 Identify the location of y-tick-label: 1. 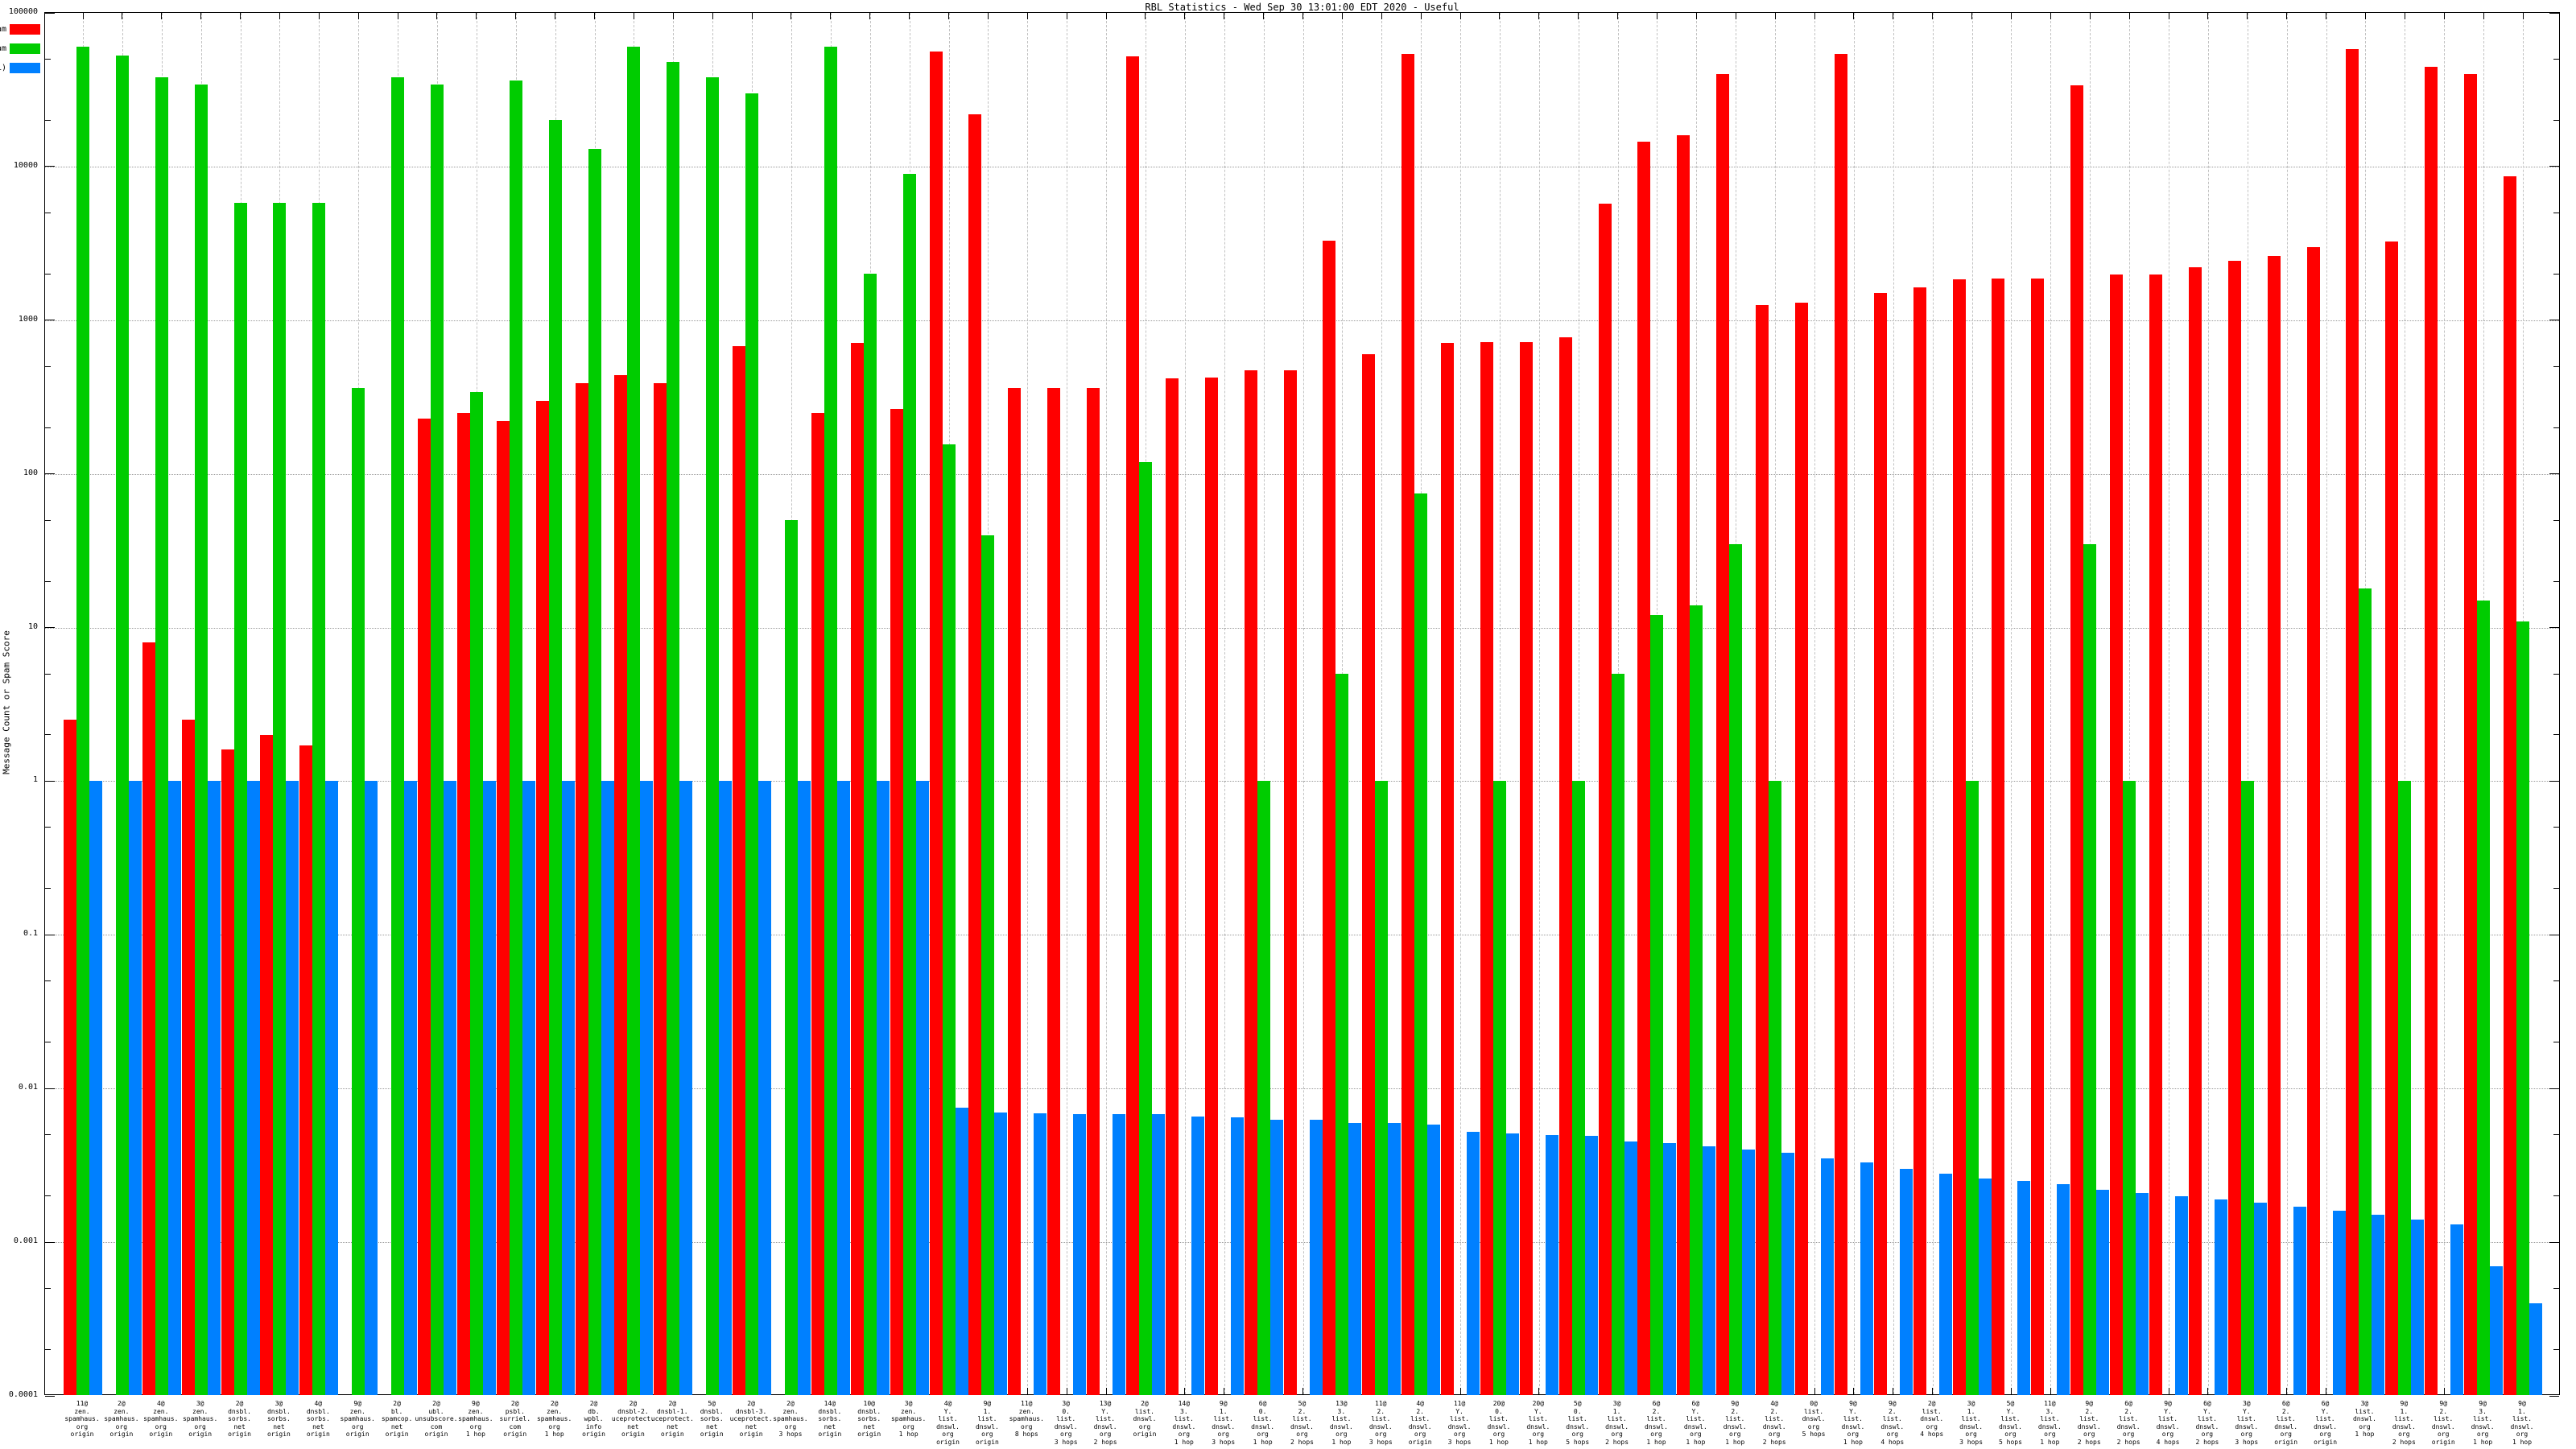
(35, 780).